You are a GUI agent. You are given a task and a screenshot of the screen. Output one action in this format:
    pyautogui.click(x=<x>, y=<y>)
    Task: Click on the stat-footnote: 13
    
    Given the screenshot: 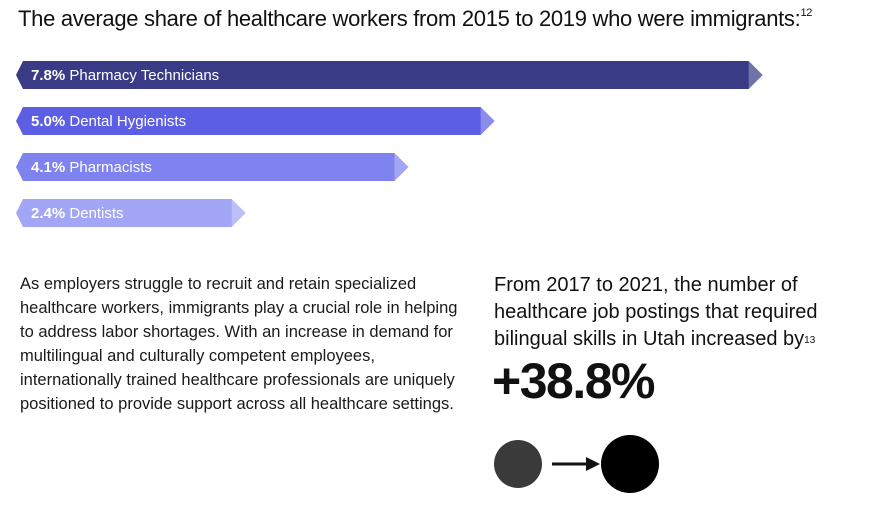 What is the action you would take?
    pyautogui.click(x=810, y=340)
    